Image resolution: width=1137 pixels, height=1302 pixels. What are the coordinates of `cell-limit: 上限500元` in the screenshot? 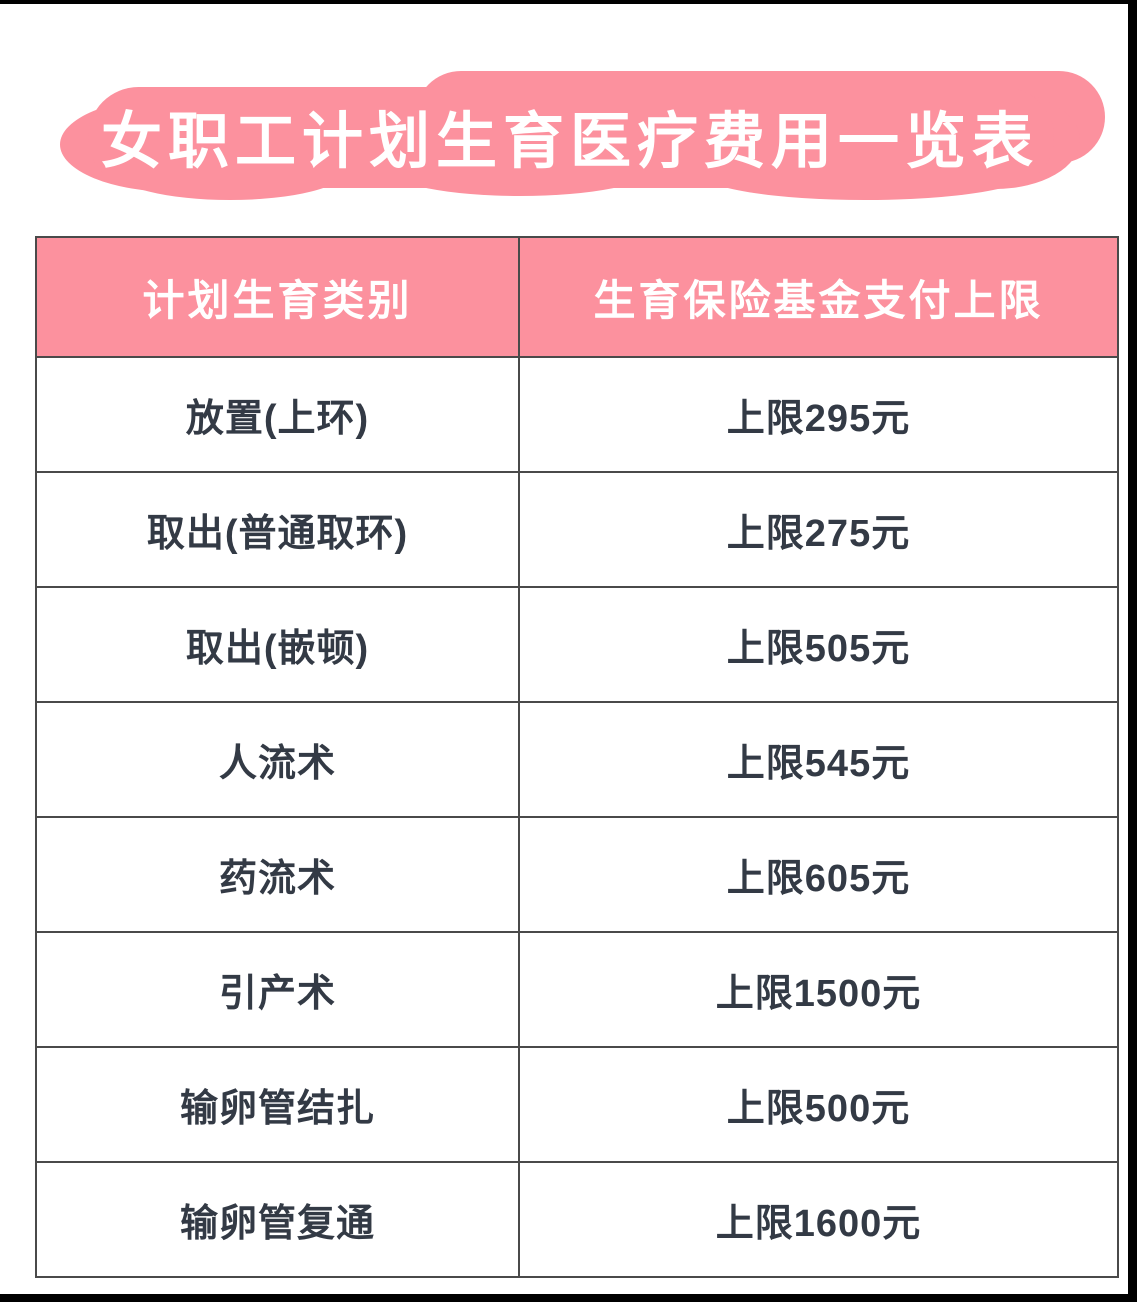 It's located at (818, 1104).